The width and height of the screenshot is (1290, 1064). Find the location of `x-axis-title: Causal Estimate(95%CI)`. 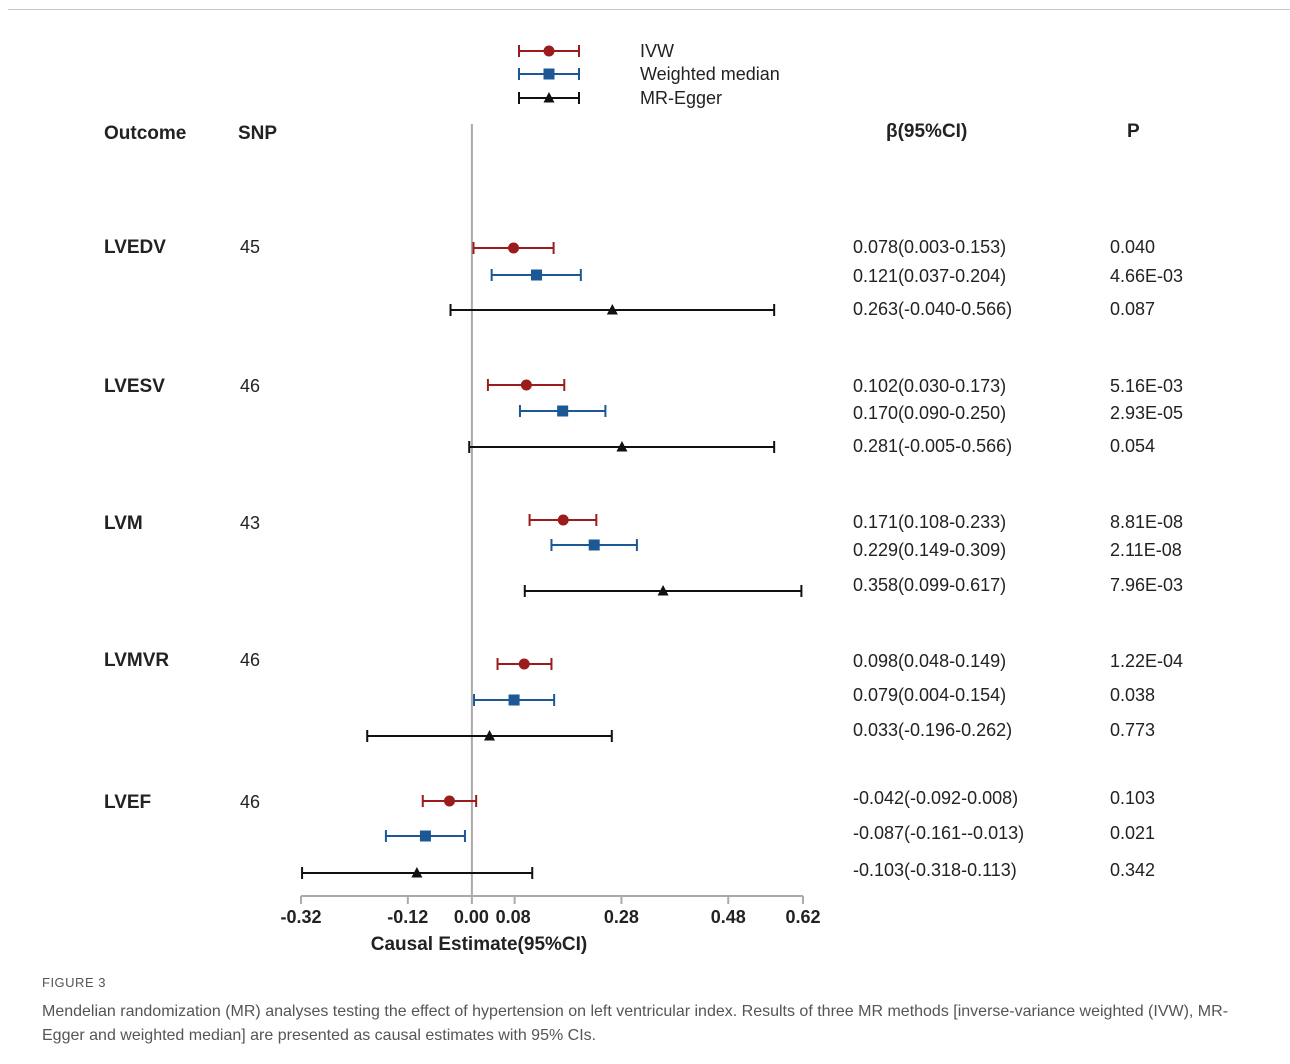

x-axis-title: Causal Estimate(95%CI) is located at coordinates (479, 944).